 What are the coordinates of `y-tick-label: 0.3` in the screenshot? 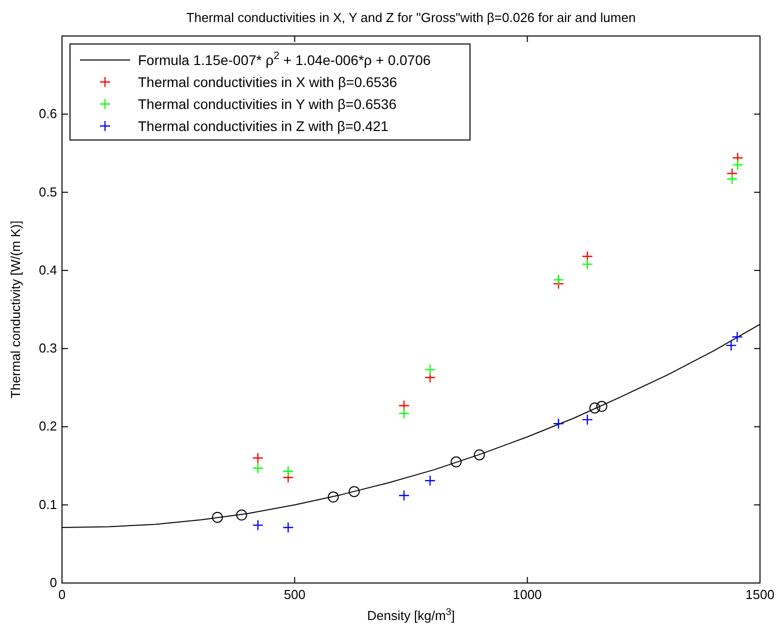 It's located at (47, 348).